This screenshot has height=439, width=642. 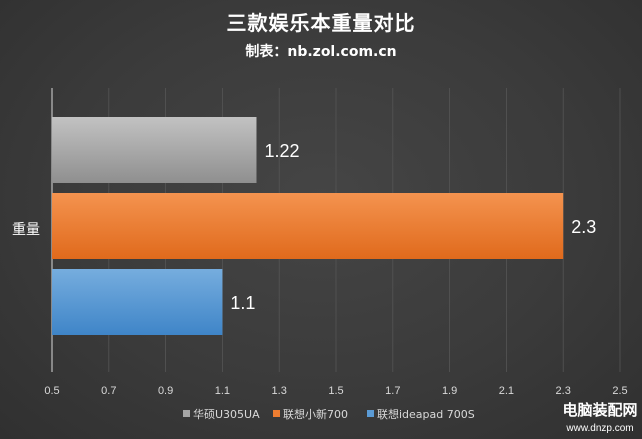 I want to click on x-tick-label: 1.7, so click(x=392, y=391).